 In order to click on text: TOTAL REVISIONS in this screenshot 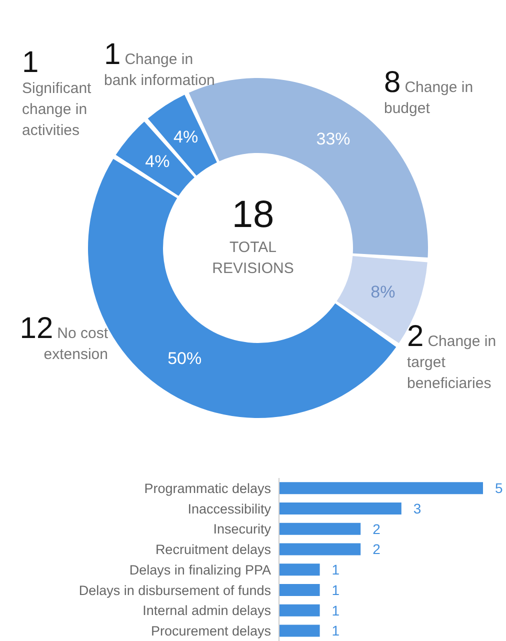, I will do `click(253, 258)`.